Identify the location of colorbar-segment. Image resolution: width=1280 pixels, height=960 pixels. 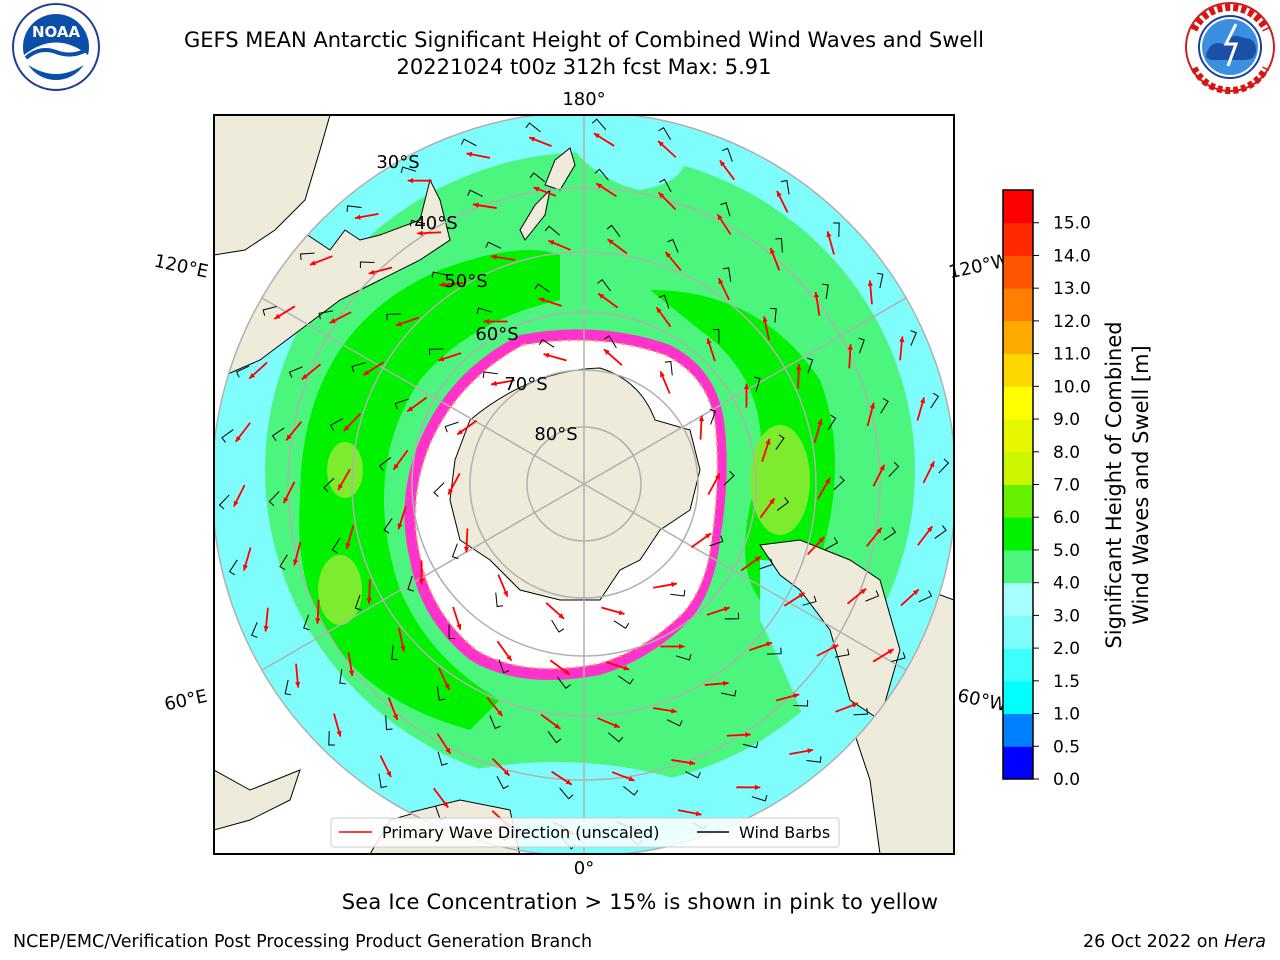
(1018, 305).